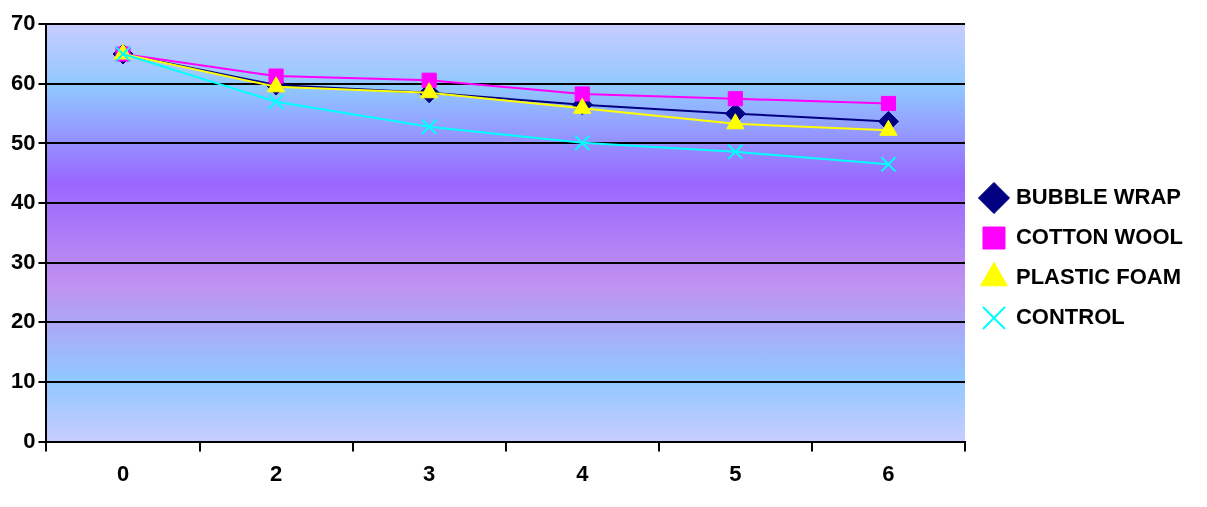  What do you see at coordinates (23, 23) in the screenshot?
I see `y-tick-label: 70` at bounding box center [23, 23].